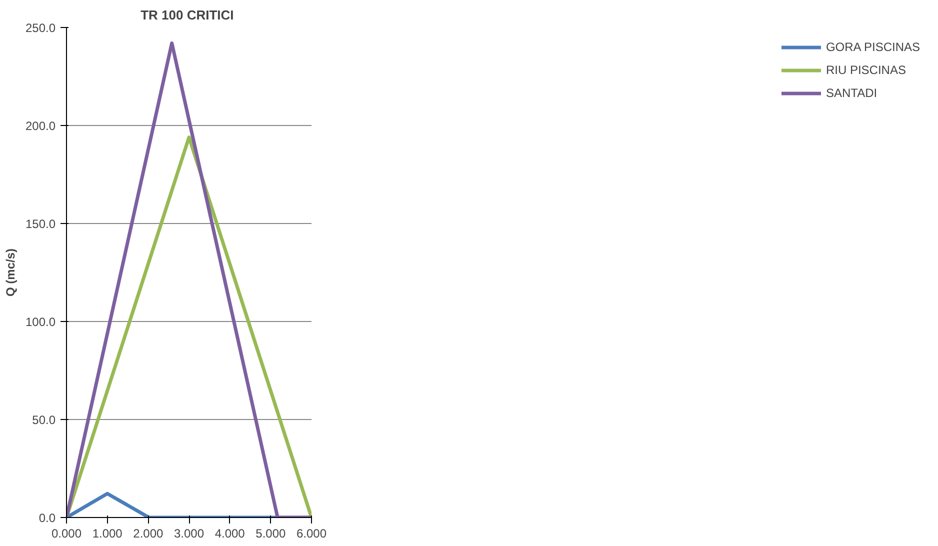 This screenshot has width=938, height=546. I want to click on y-tick-label: 0.0, so click(47, 518).